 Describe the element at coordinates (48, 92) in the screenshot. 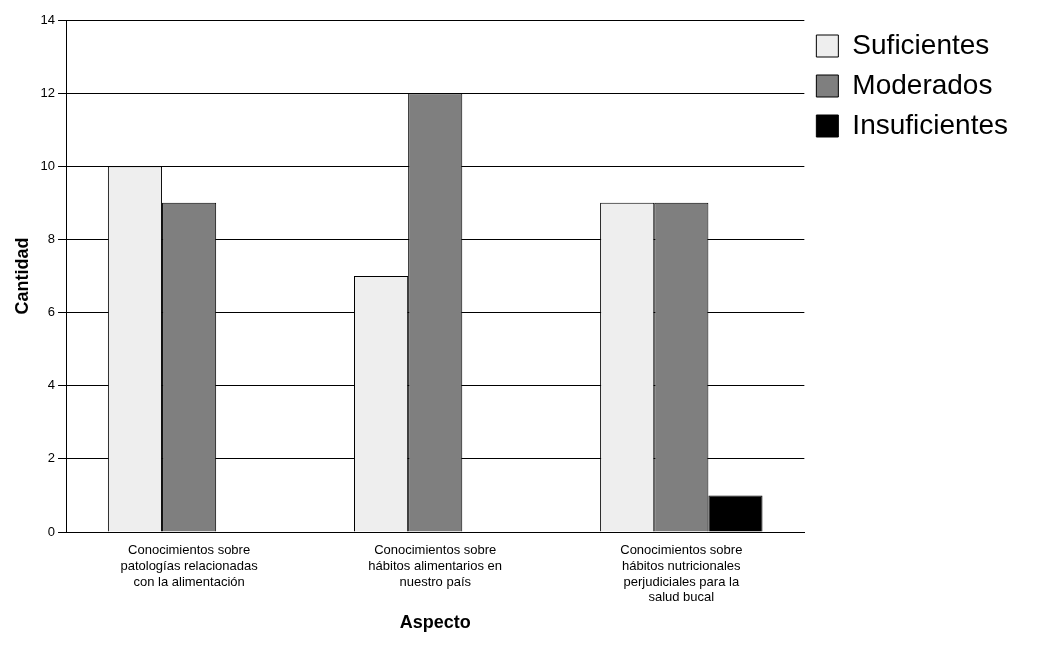

I see `y-tick-label: 12` at that location.